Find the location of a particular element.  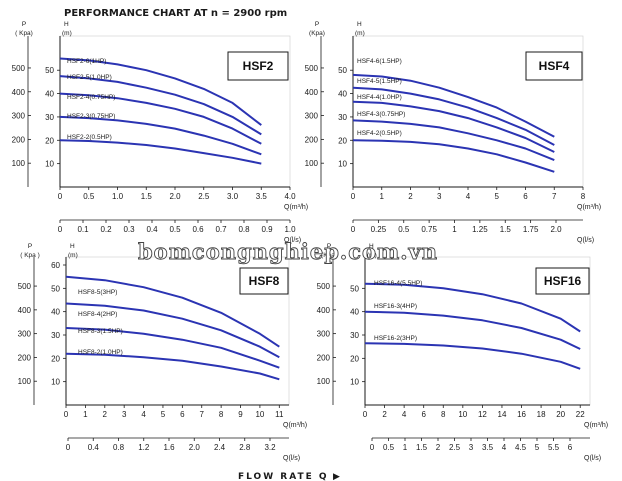

curve-hsf4-2-0-5hp- is located at coordinates (453, 156).